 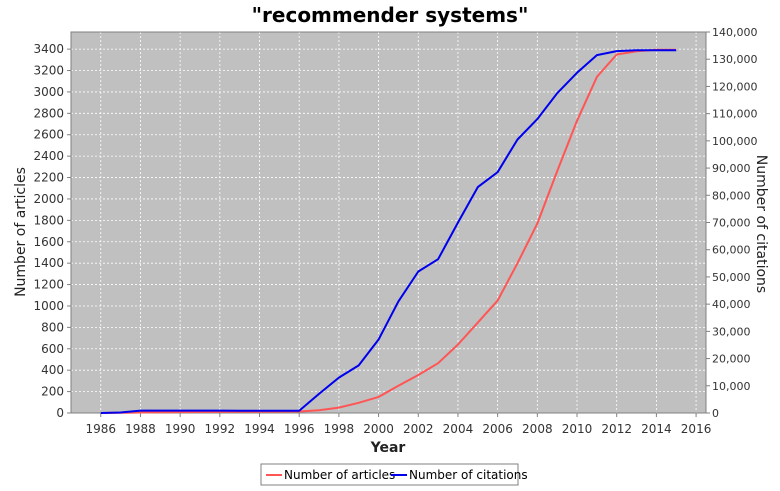 I want to click on y2-tick-label: 40,000, so click(x=731, y=304).